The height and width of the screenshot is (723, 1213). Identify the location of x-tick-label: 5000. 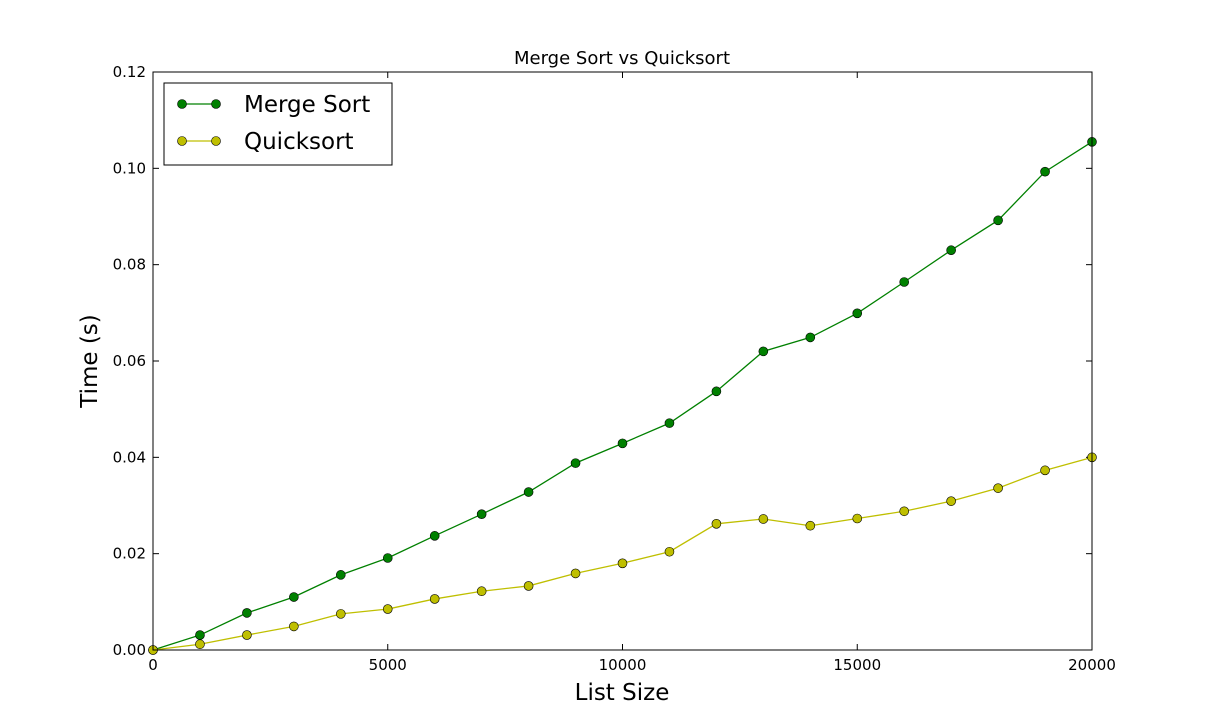
(388, 665).